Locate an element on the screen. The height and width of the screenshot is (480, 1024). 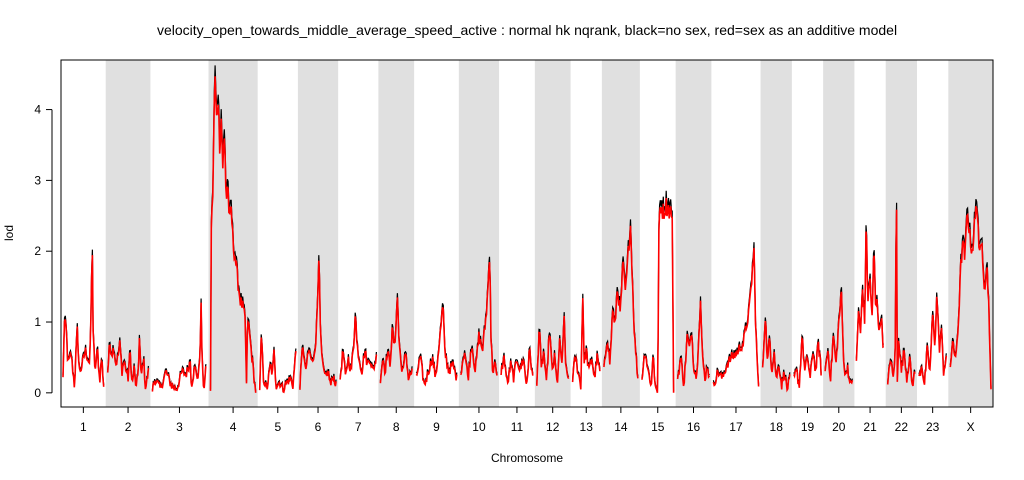
lod-line-sex-chr-X is located at coordinates (970, 297).